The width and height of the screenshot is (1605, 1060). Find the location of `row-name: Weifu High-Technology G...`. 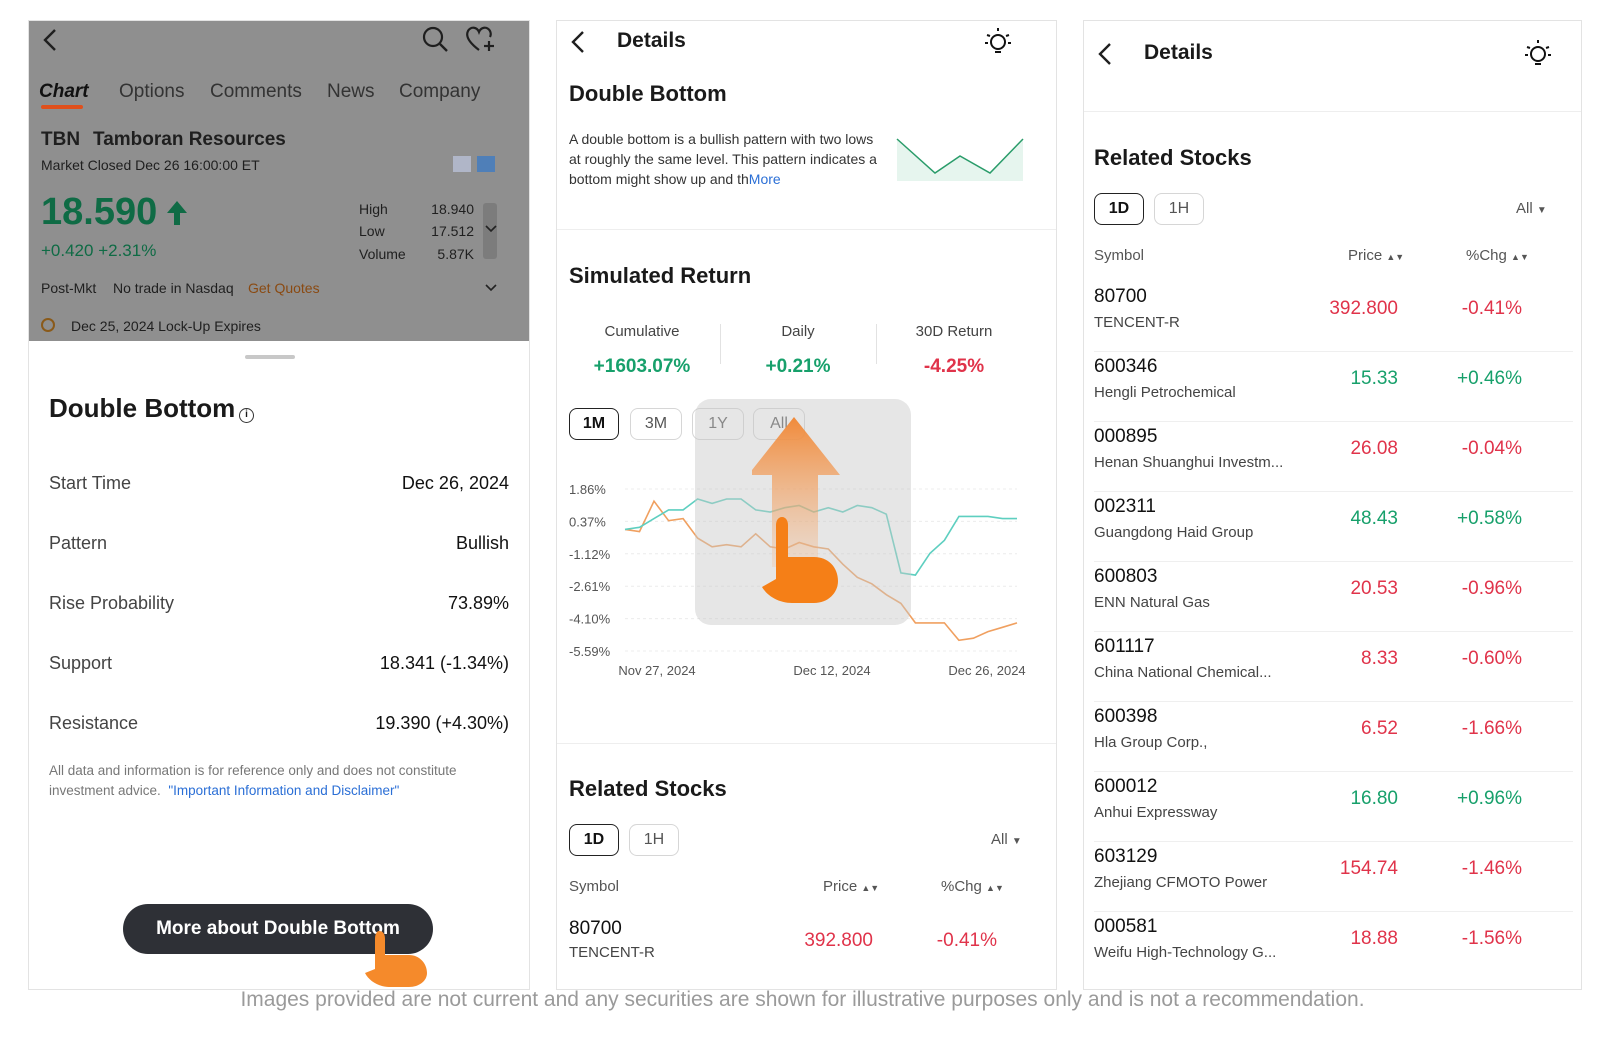

row-name: Weifu High-Technology G... is located at coordinates (1185, 952).